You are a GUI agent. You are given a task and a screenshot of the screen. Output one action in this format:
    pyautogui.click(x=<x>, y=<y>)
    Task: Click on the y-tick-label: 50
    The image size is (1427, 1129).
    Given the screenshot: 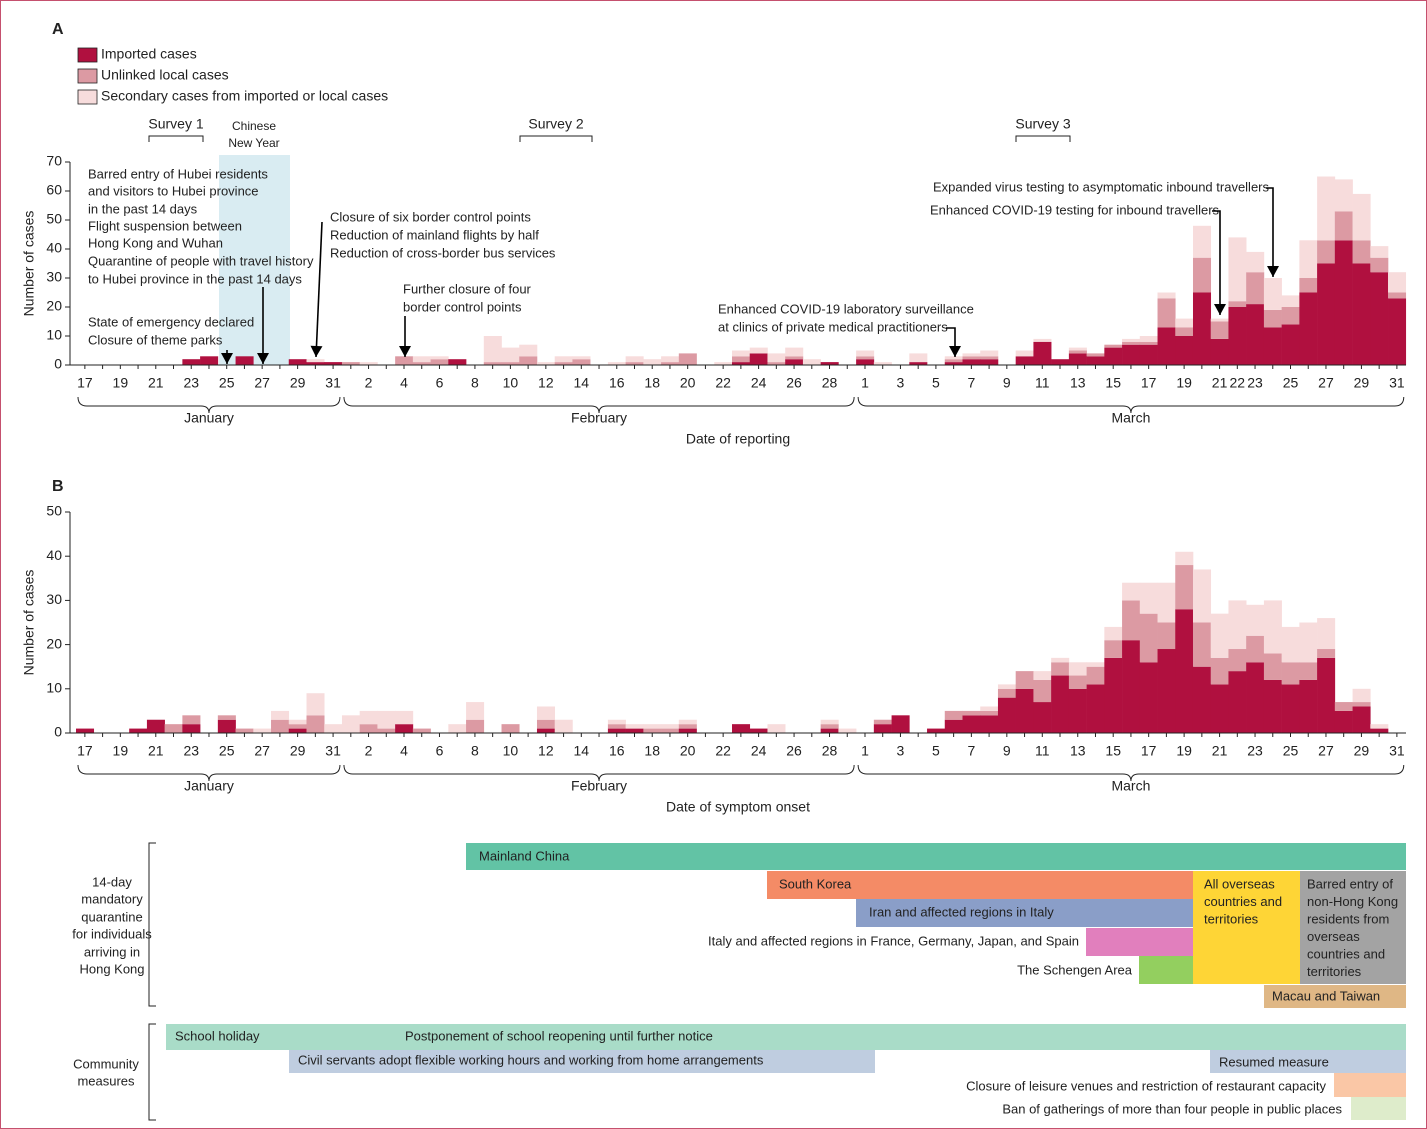 What is the action you would take?
    pyautogui.click(x=54, y=219)
    